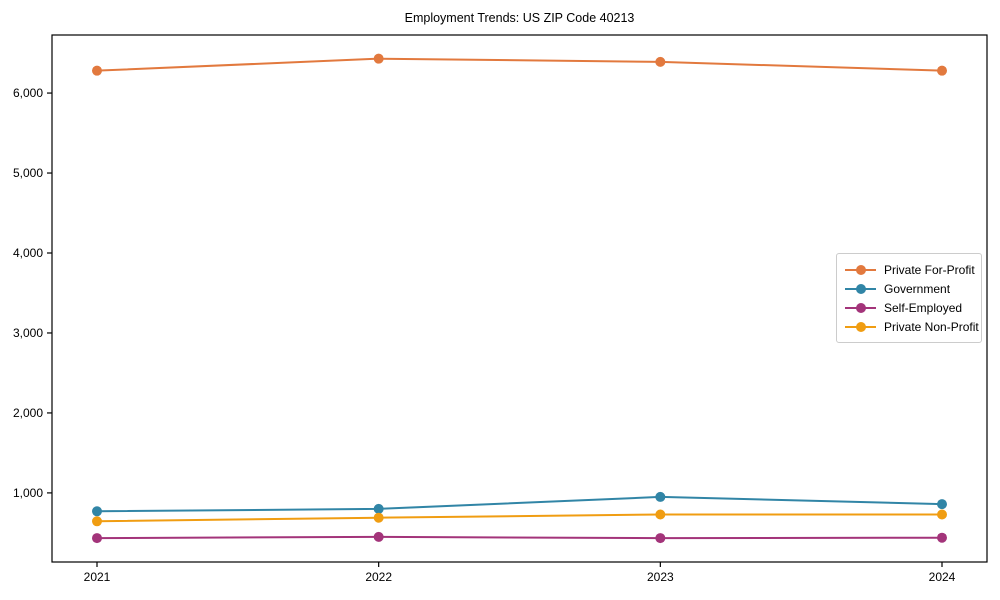 The image size is (1000, 600). Describe the element at coordinates (931, 326) in the screenshot. I see `legend-label: Private Non-Profit` at that location.